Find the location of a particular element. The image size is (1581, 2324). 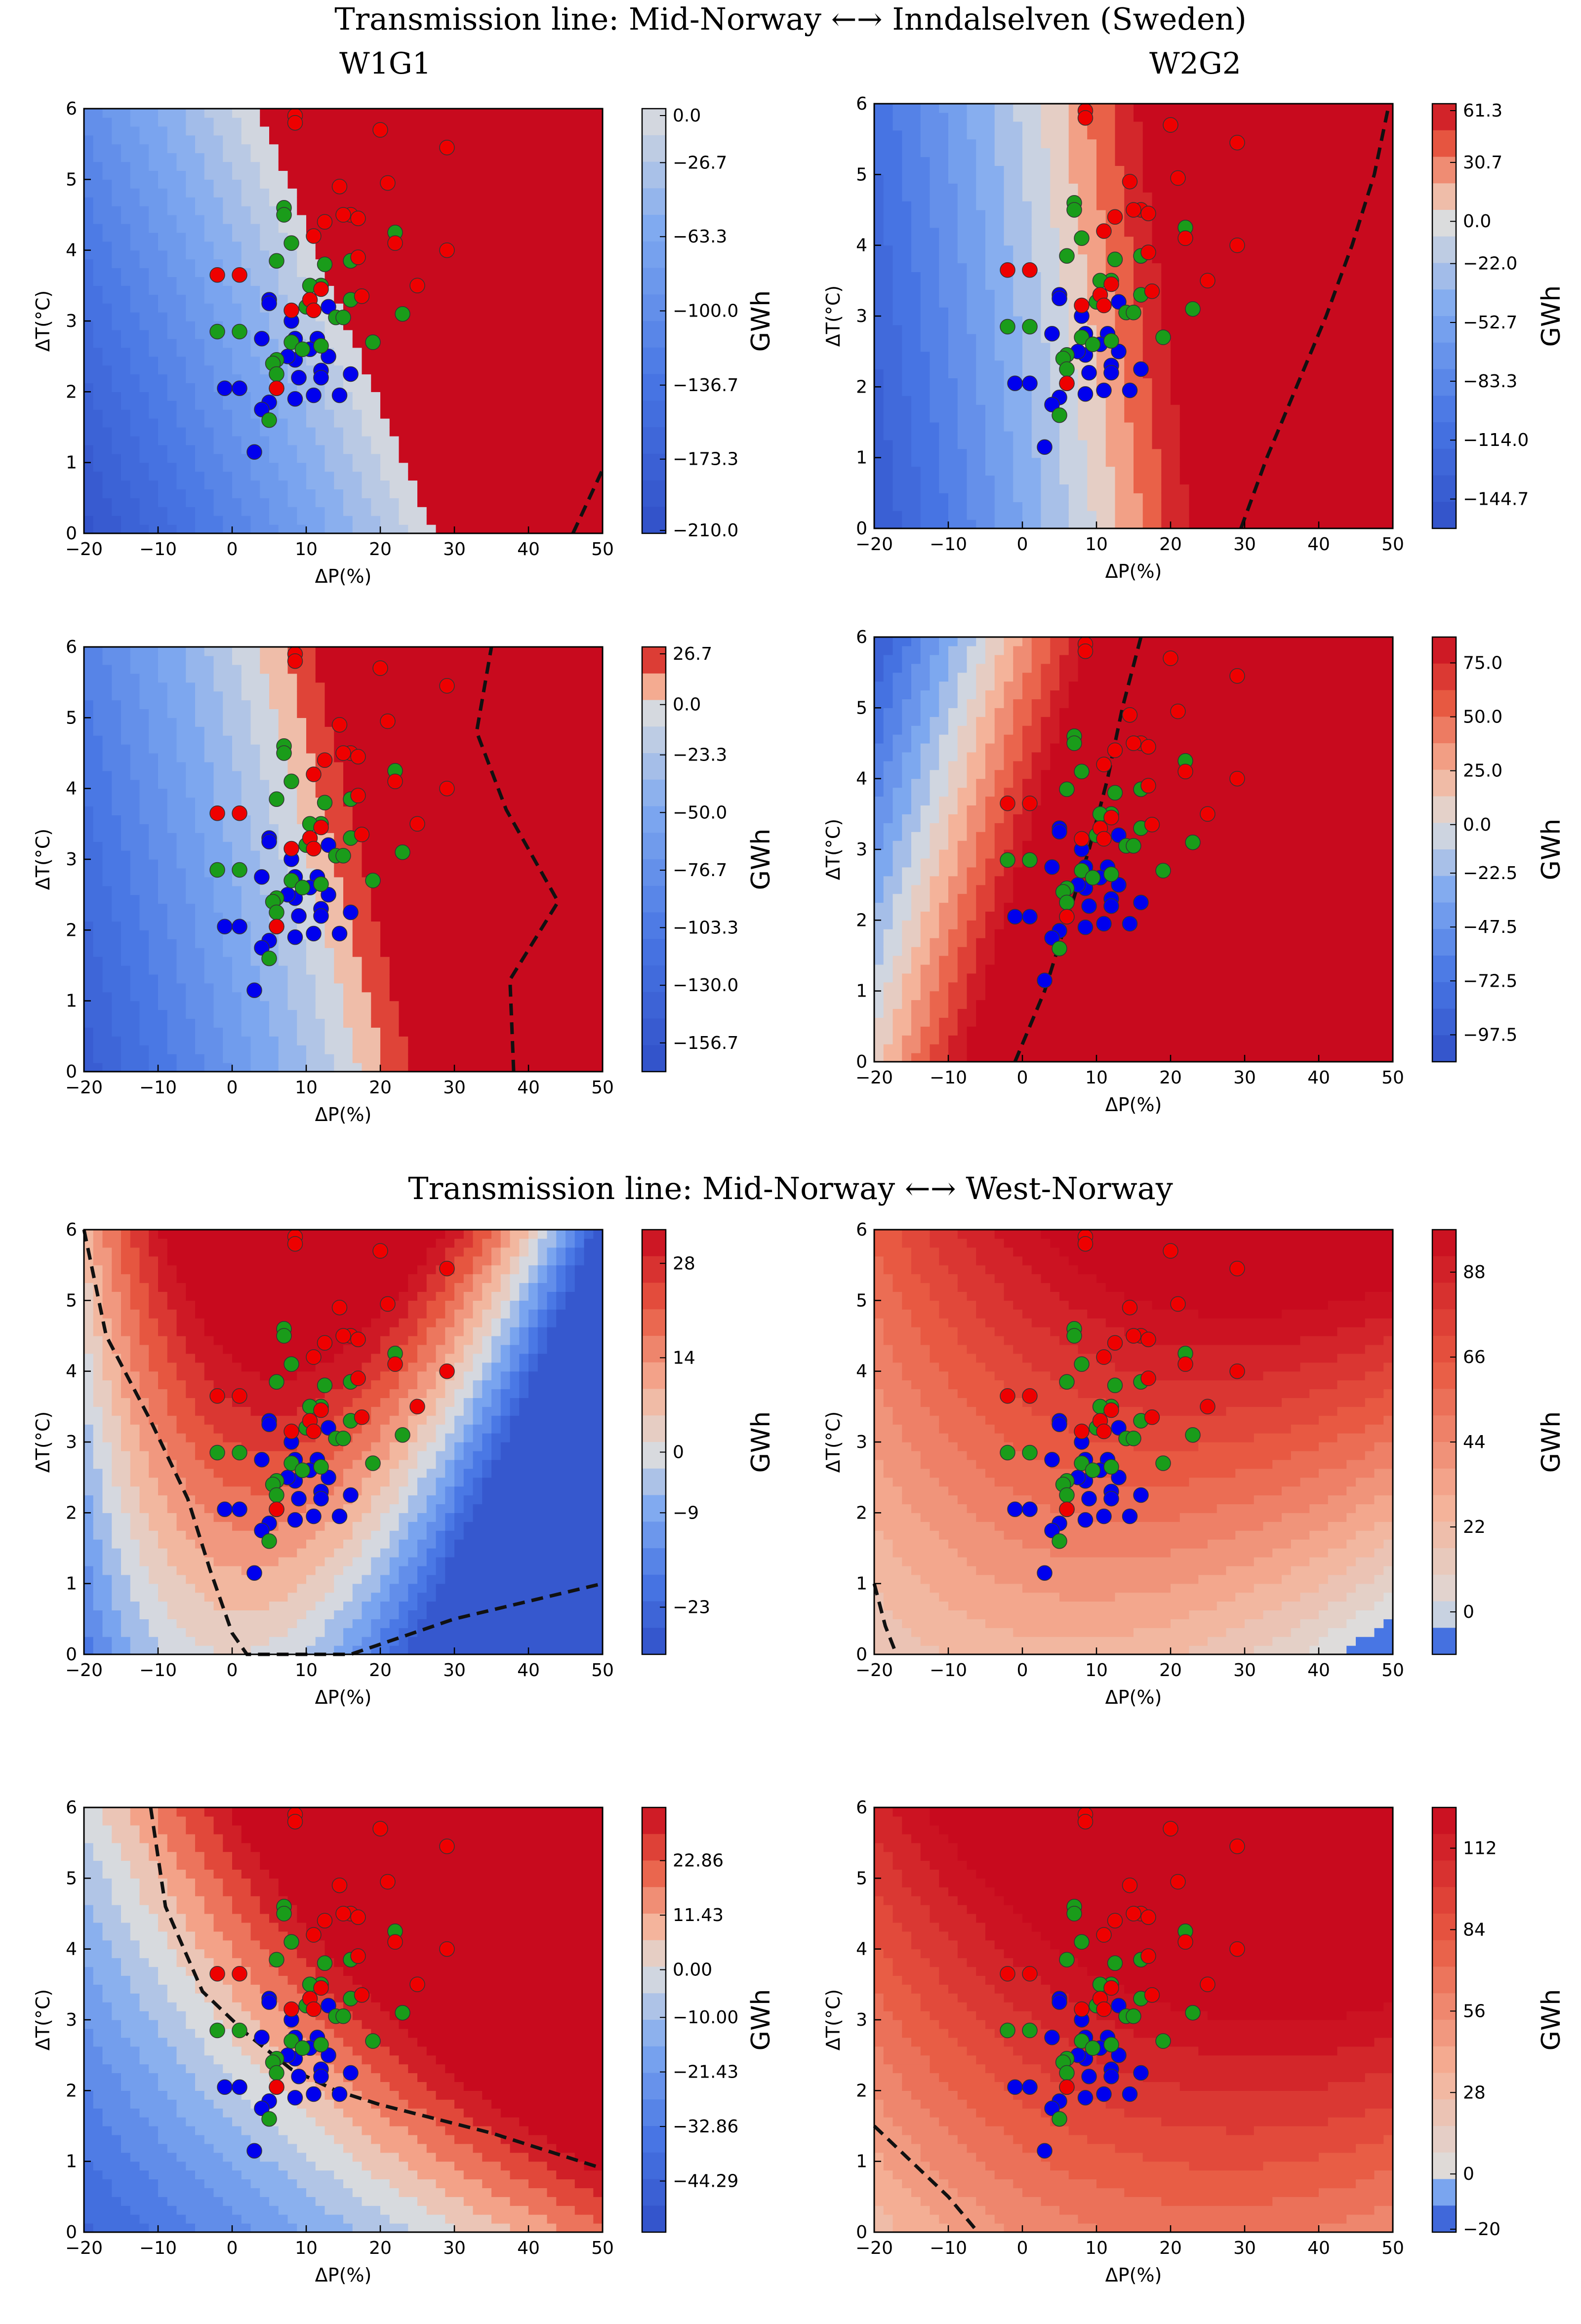

y-tick-label: 0 is located at coordinates (71, 534).